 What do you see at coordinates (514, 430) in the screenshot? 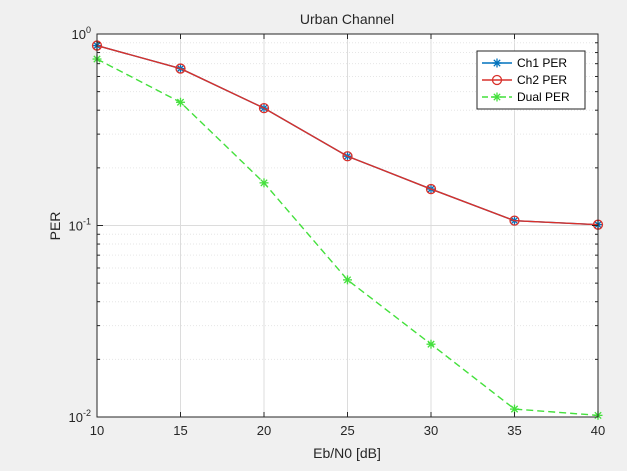
I see `x-tick-label: 35` at bounding box center [514, 430].